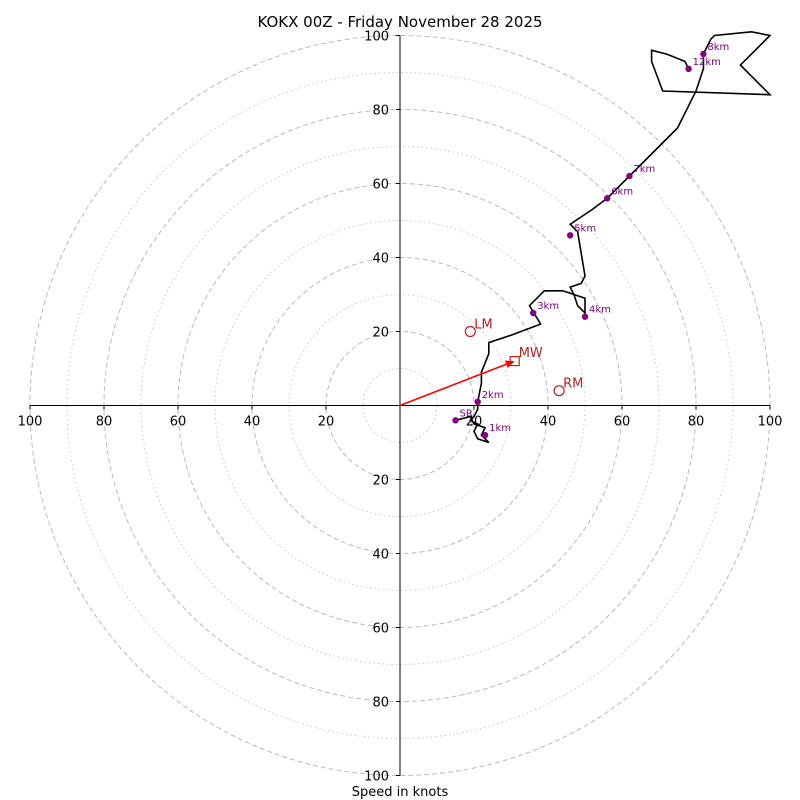 The height and width of the screenshot is (800, 800). What do you see at coordinates (470, 331) in the screenshot?
I see `storm-motion-lm-marker` at bounding box center [470, 331].